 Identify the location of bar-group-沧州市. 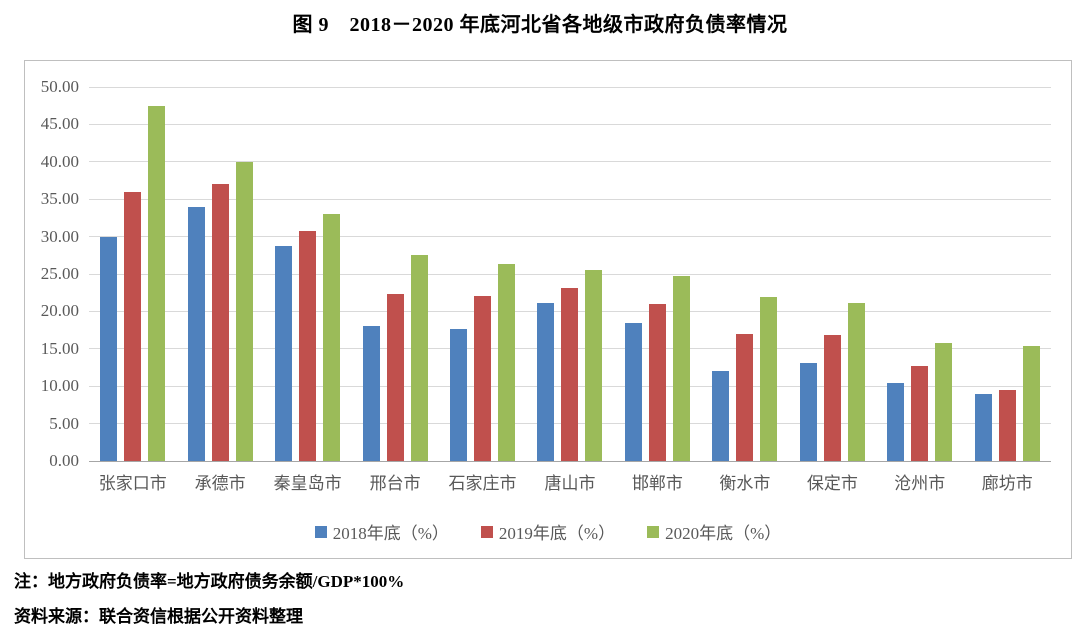
(919, 274).